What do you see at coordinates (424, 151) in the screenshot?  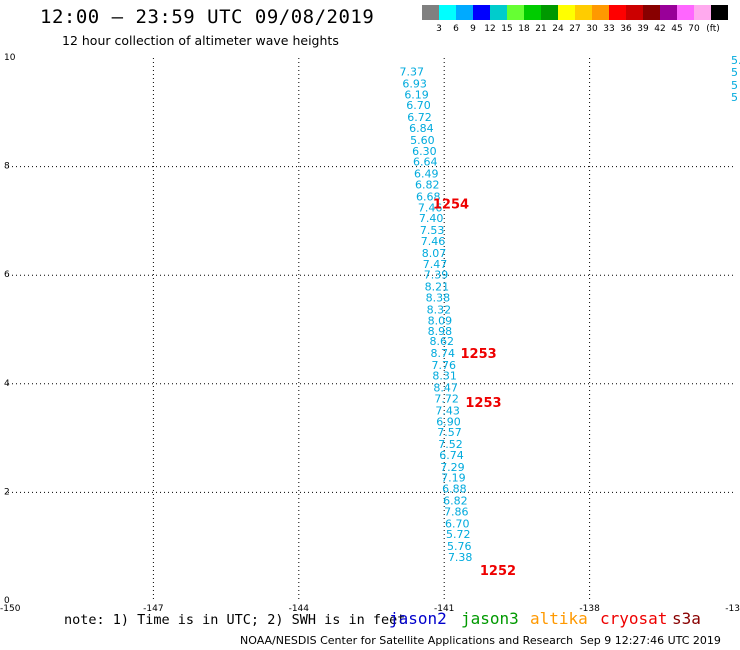 I see `jason3-wave-height-label: 6.30` at bounding box center [424, 151].